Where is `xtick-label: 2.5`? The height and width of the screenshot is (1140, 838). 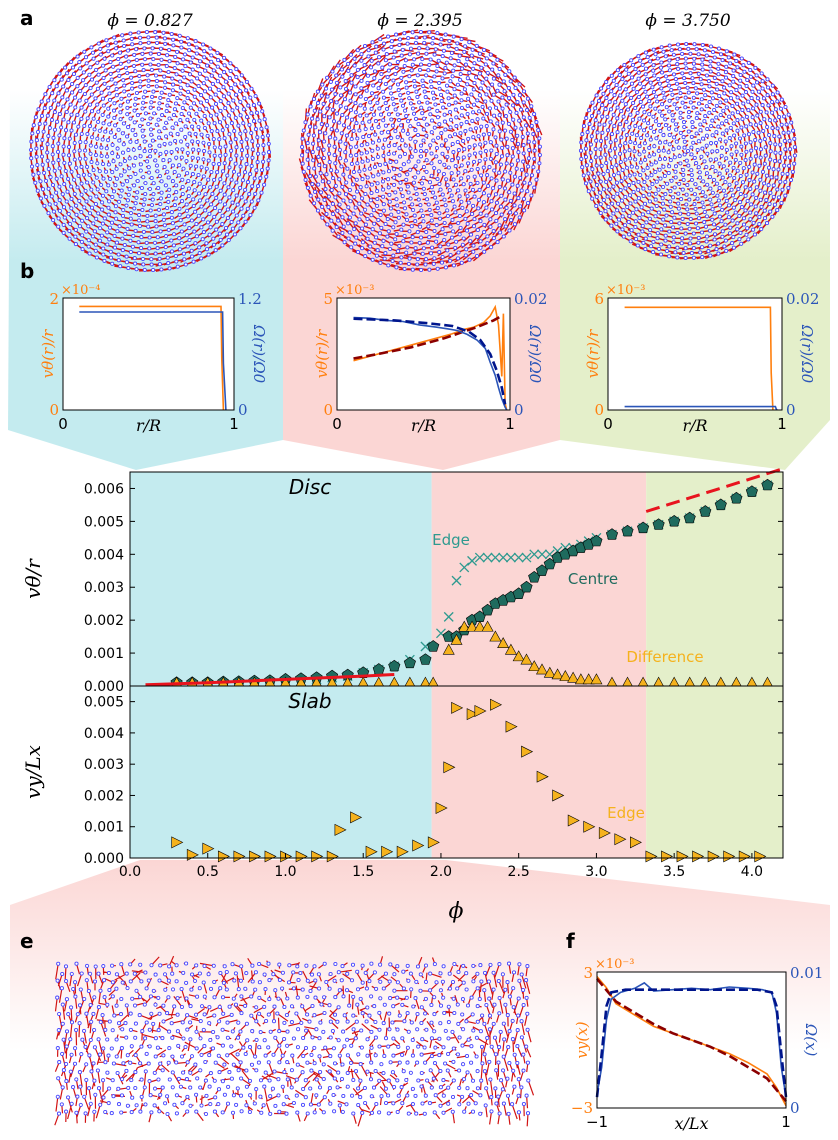 xtick-label: 2.5 is located at coordinates (519, 872).